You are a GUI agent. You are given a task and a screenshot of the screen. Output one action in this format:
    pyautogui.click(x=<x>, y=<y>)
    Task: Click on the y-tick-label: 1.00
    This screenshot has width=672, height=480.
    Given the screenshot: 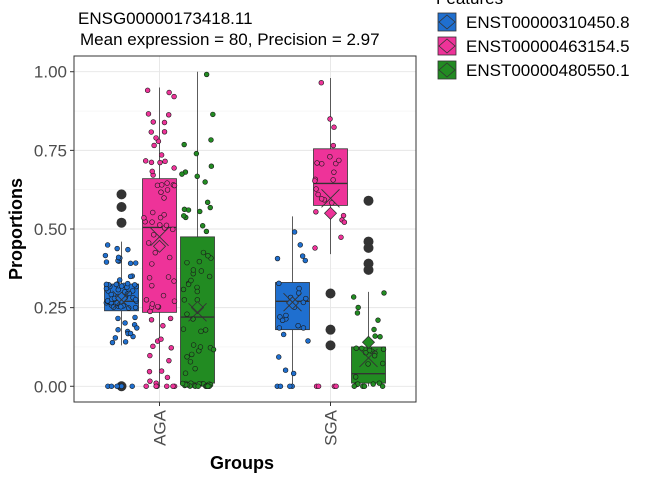 What is the action you would take?
    pyautogui.click(x=50, y=72)
    